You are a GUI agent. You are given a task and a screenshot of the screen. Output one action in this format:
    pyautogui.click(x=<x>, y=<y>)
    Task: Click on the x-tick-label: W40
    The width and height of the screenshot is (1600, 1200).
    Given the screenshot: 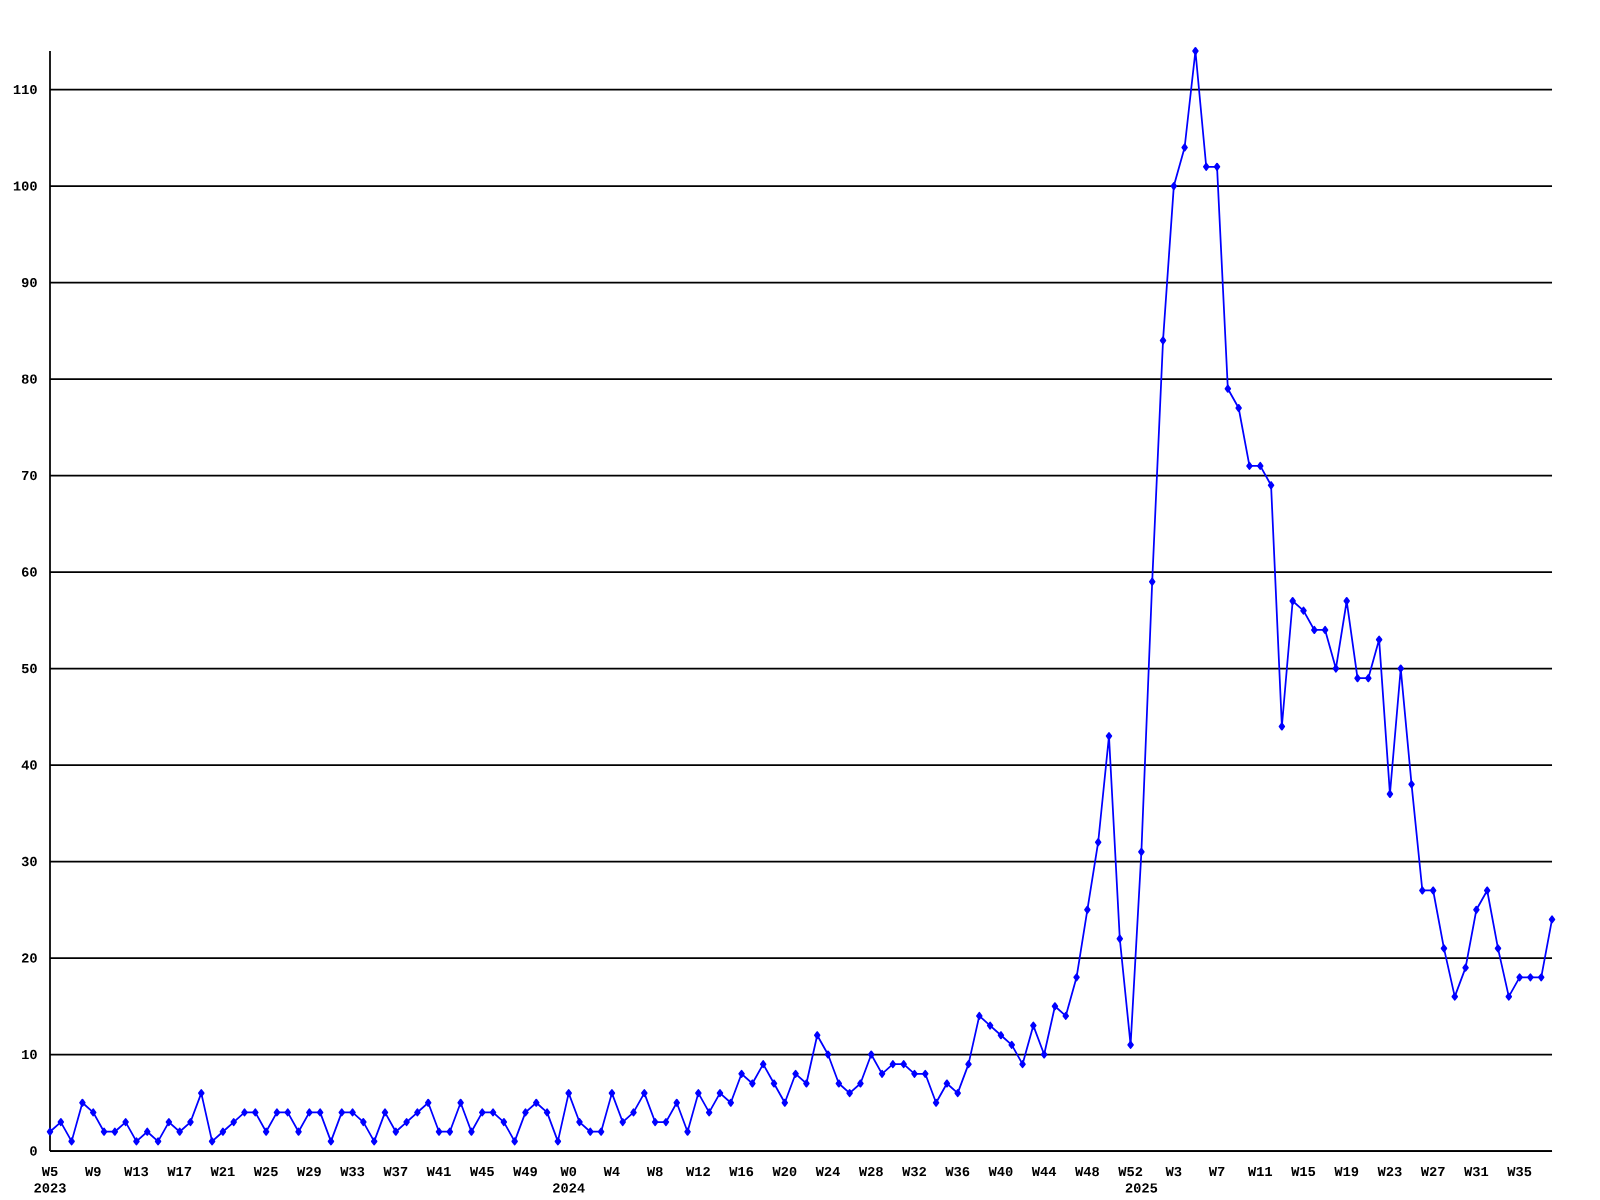 What is the action you would take?
    pyautogui.click(x=1000, y=1171)
    